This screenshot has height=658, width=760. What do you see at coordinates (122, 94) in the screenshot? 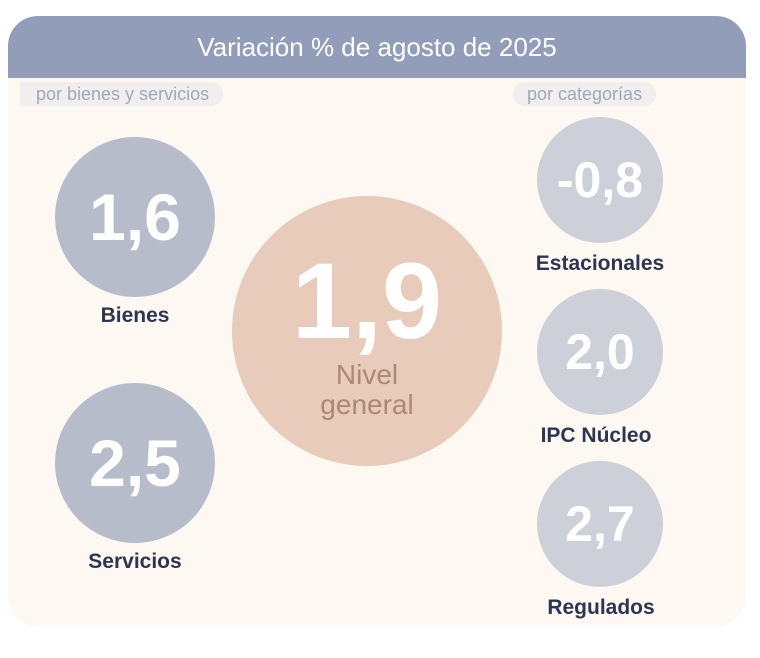
I see `goods-services-tag: por bienes y servicios` at bounding box center [122, 94].